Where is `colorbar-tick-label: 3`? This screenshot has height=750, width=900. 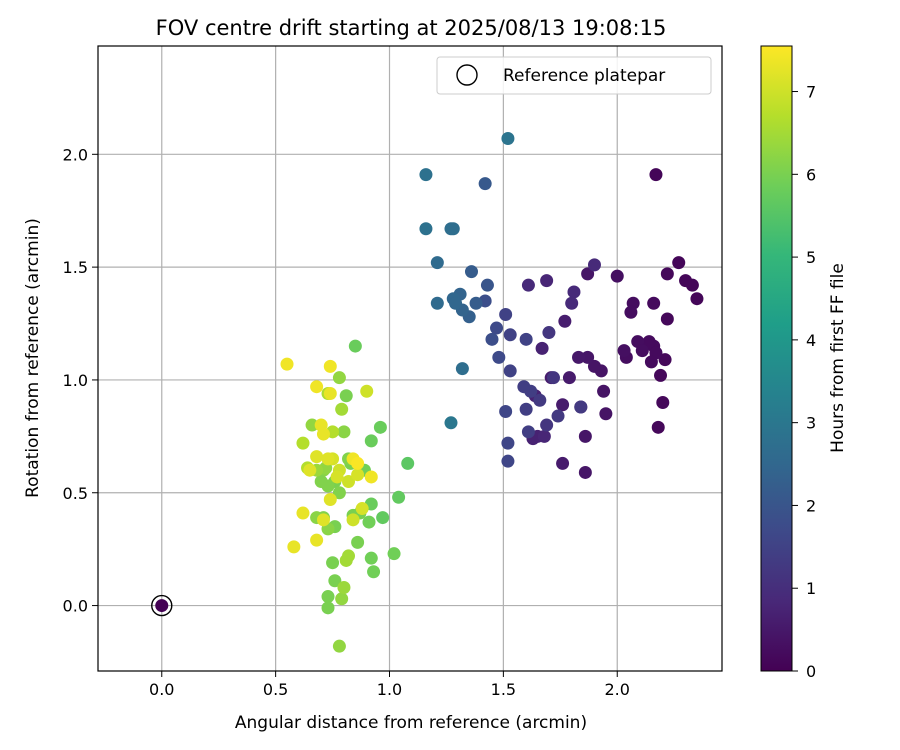 colorbar-tick-label: 3 is located at coordinates (811, 423).